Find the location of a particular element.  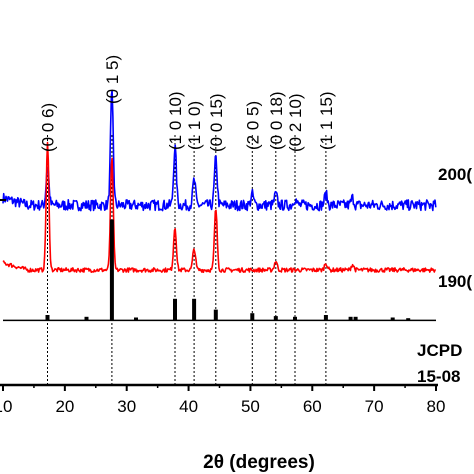

miller-label: (2 0 5) is located at coordinates (252, 125).